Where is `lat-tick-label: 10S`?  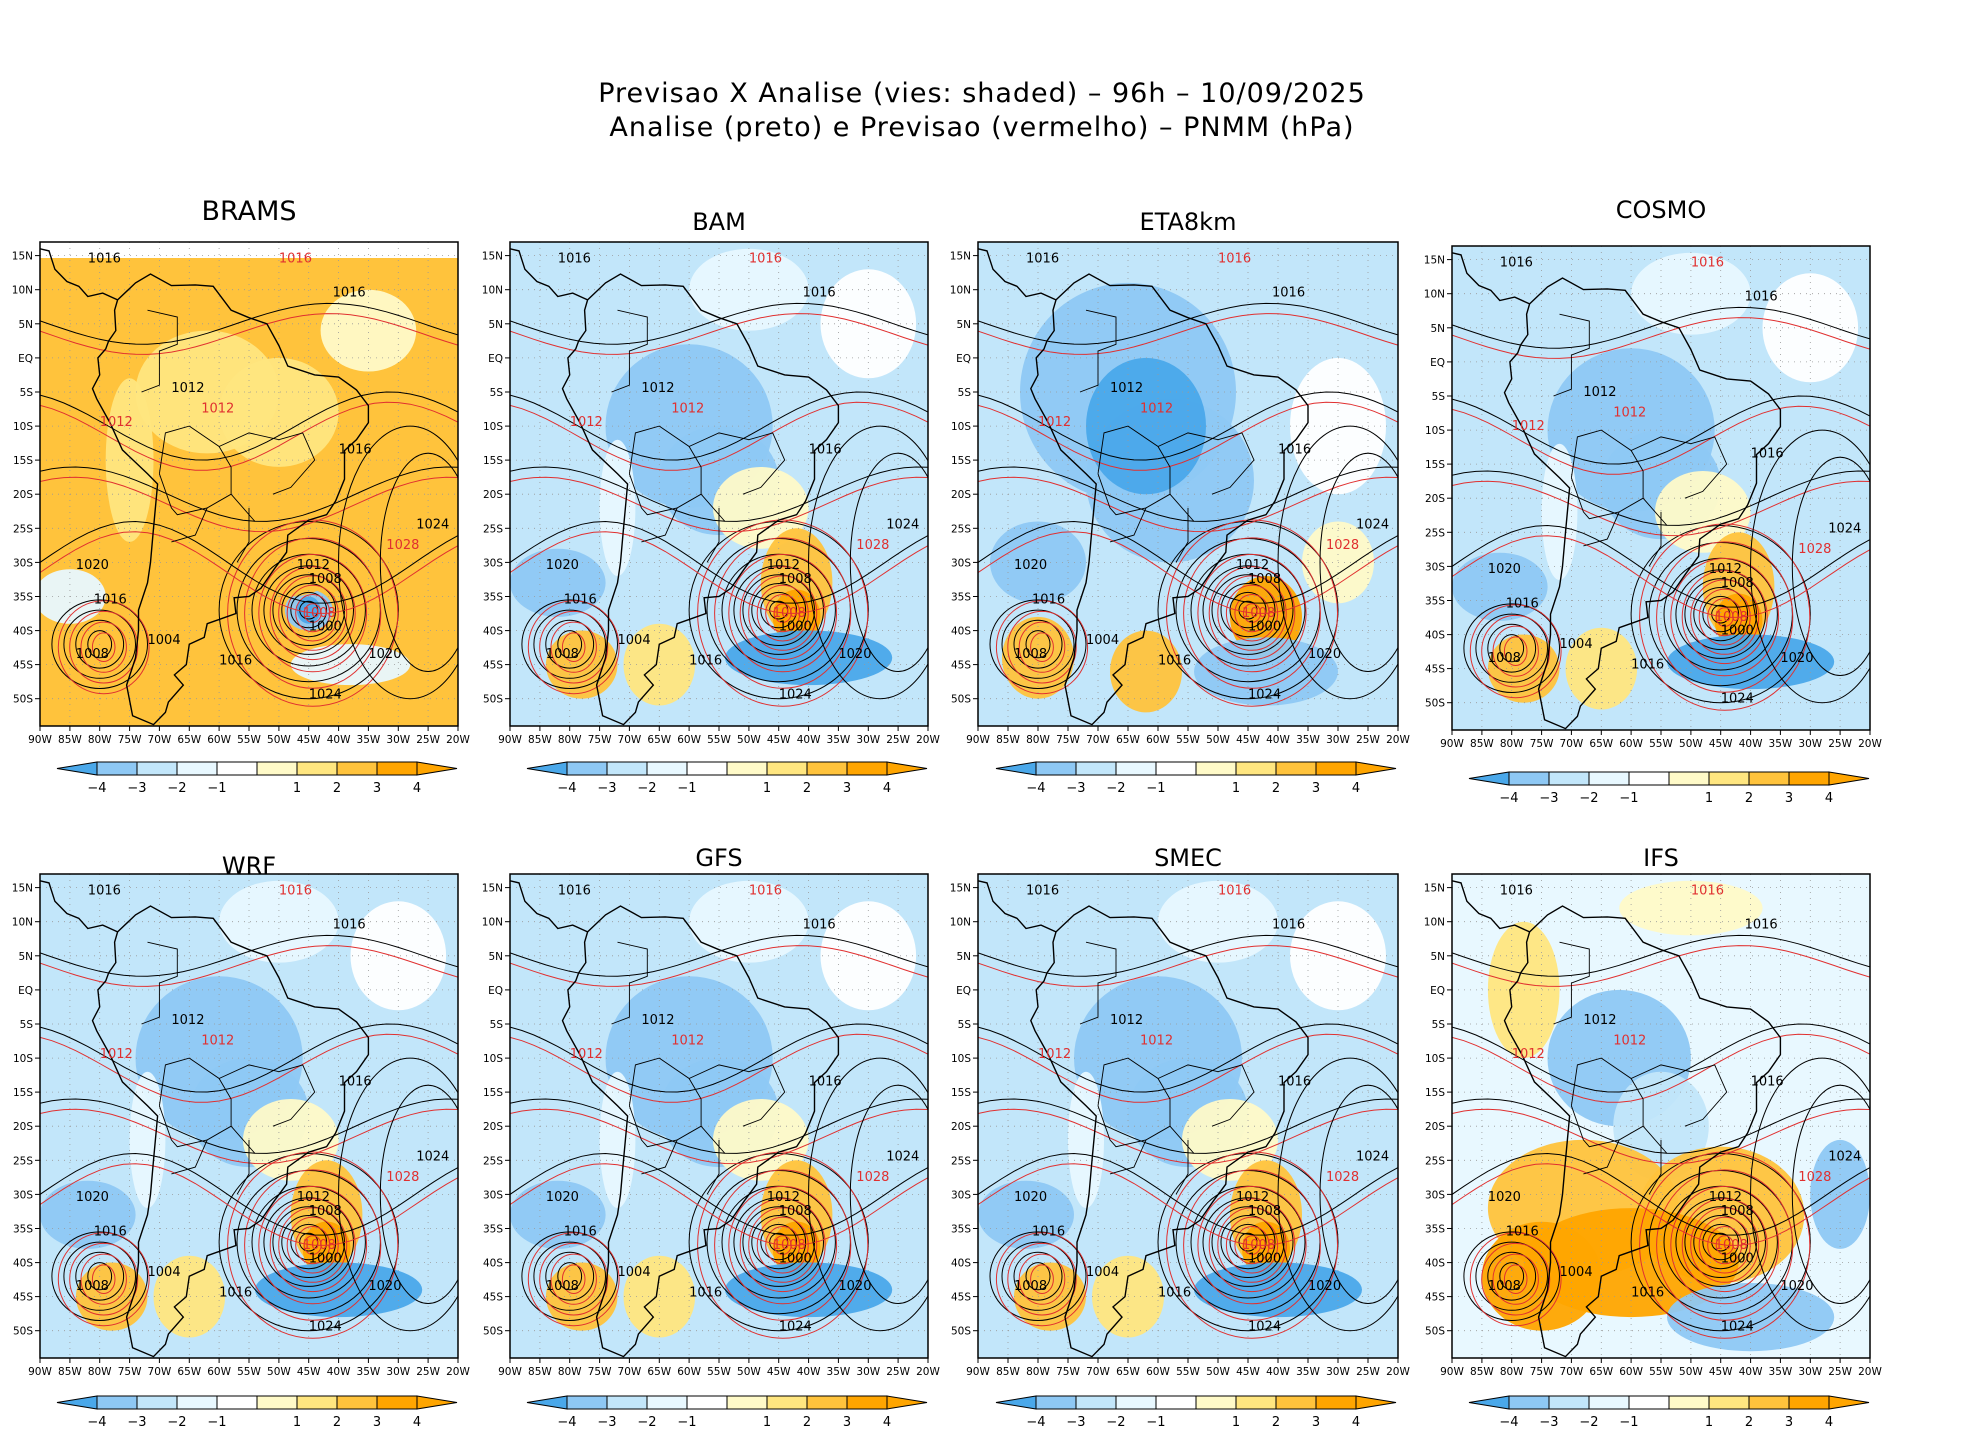 lat-tick-label: 10S is located at coordinates (1435, 1059).